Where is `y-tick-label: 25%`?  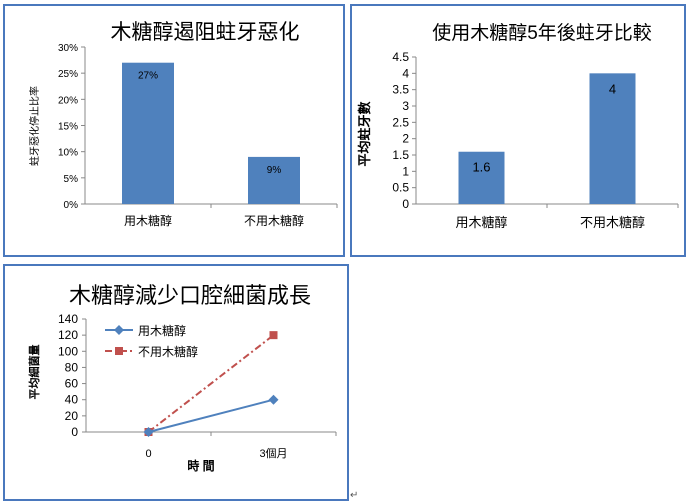 y-tick-label: 25% is located at coordinates (68, 74).